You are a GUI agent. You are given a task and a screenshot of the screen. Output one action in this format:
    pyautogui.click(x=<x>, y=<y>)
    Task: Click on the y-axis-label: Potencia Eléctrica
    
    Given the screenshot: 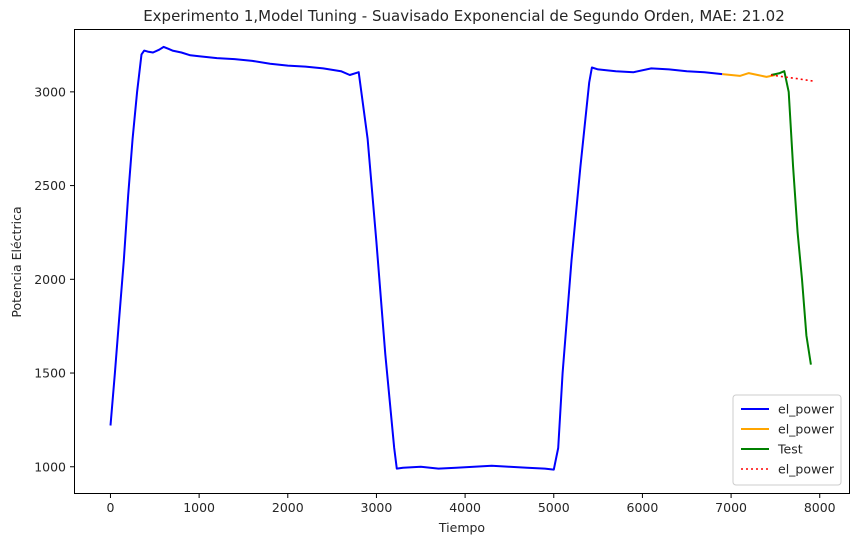 What is the action you would take?
    pyautogui.click(x=16, y=261)
    